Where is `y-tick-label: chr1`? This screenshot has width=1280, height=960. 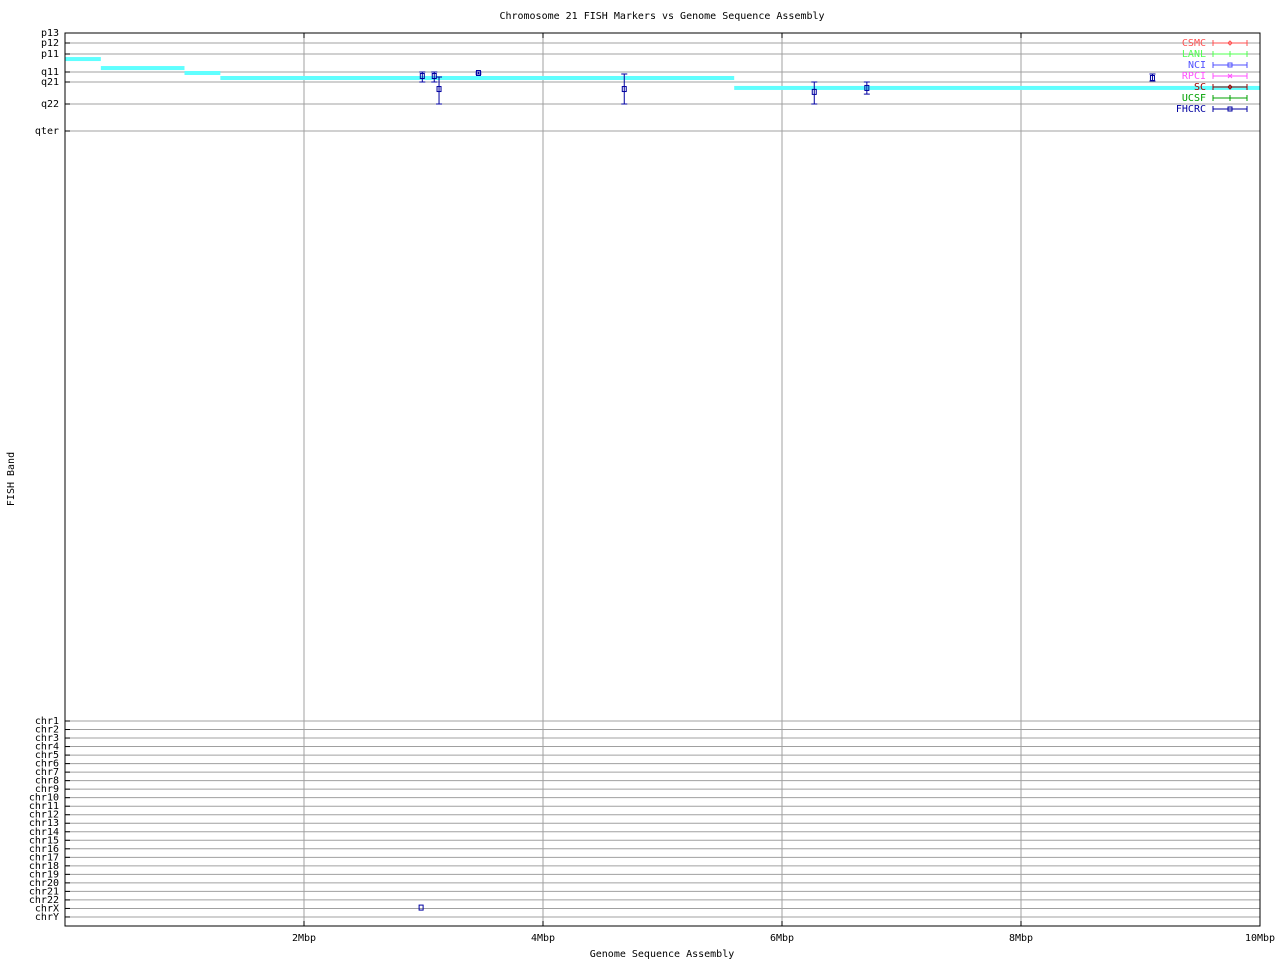 y-tick-label: chr1 is located at coordinates (47, 721).